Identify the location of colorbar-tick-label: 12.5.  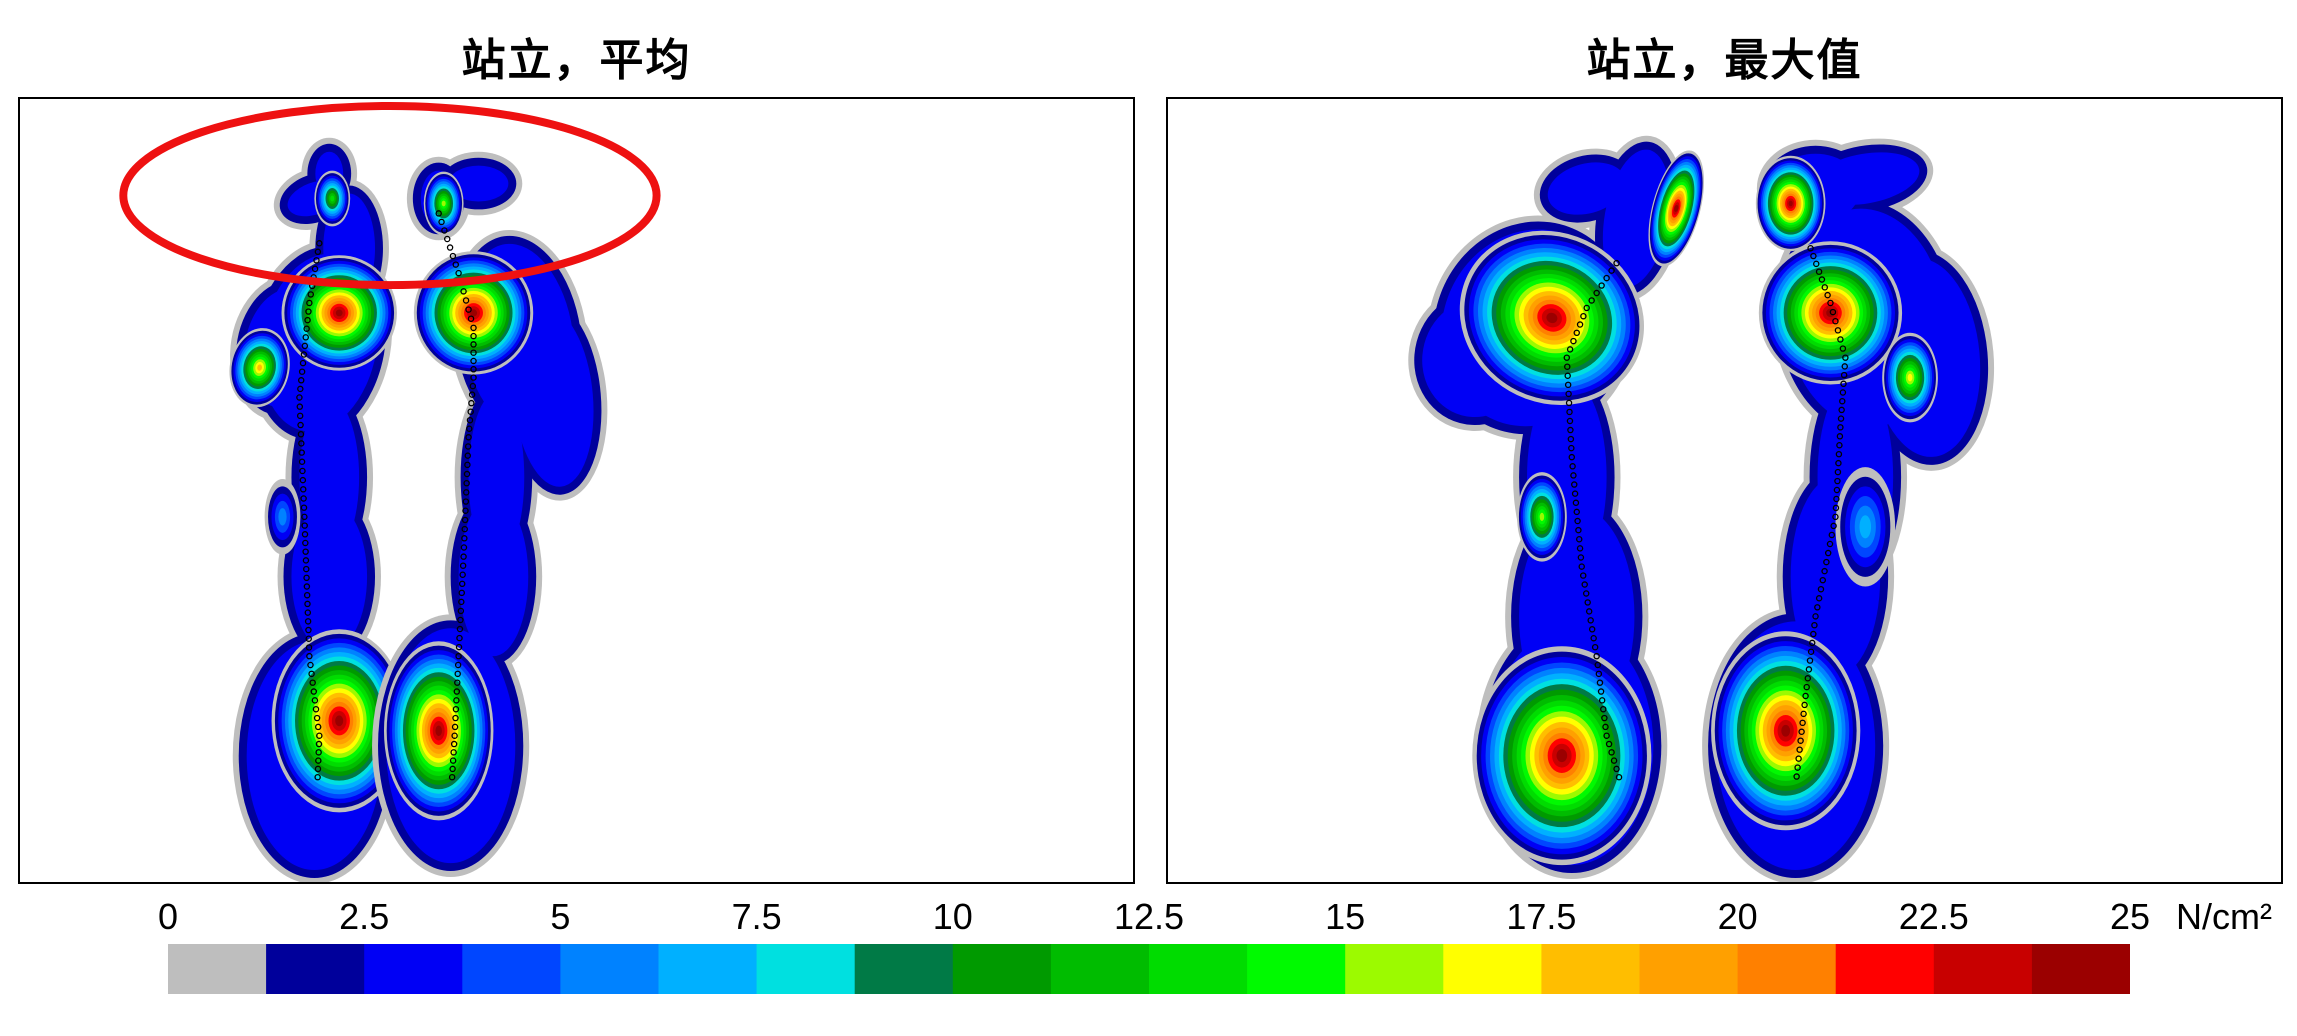
(1149, 916).